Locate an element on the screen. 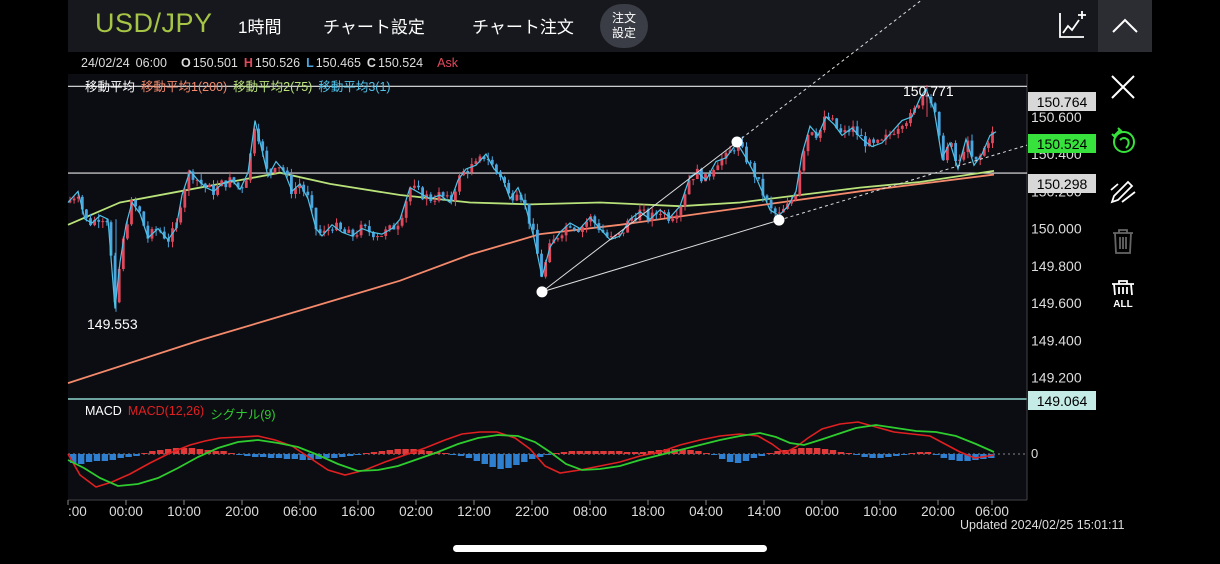 The height and width of the screenshot is (564, 1220). ma-legend: 移動平均 移動平均1(200) 移動平均2(75) 移動平均3(1) is located at coordinates (238, 85).